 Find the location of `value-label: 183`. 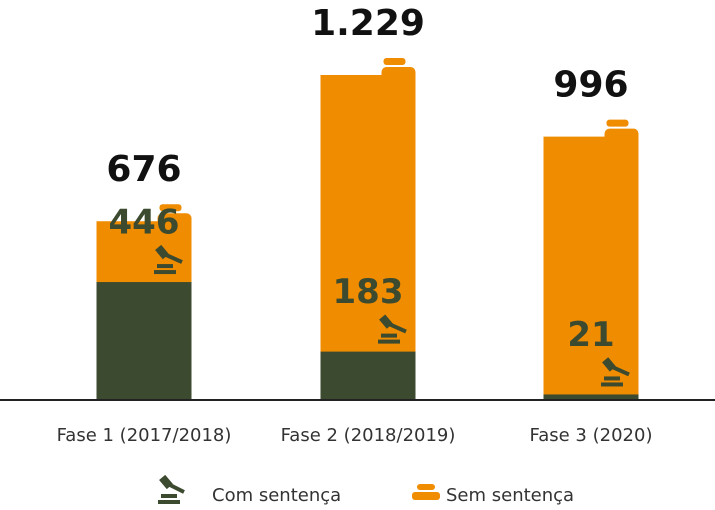

value-label: 183 is located at coordinates (368, 292).